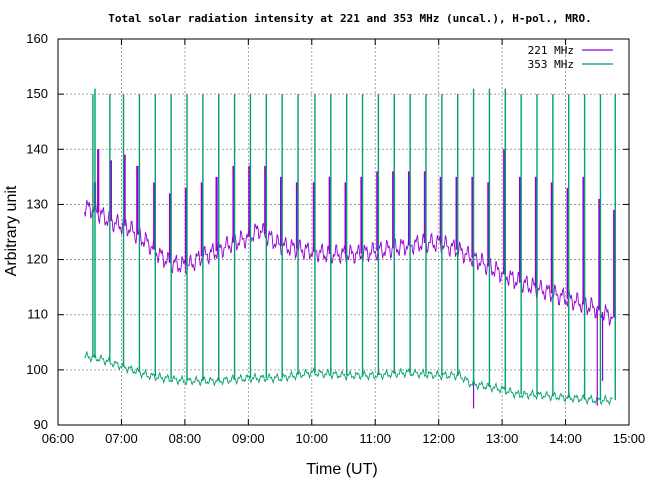  I want to click on legend-label: 221 MHz, so click(551, 50).